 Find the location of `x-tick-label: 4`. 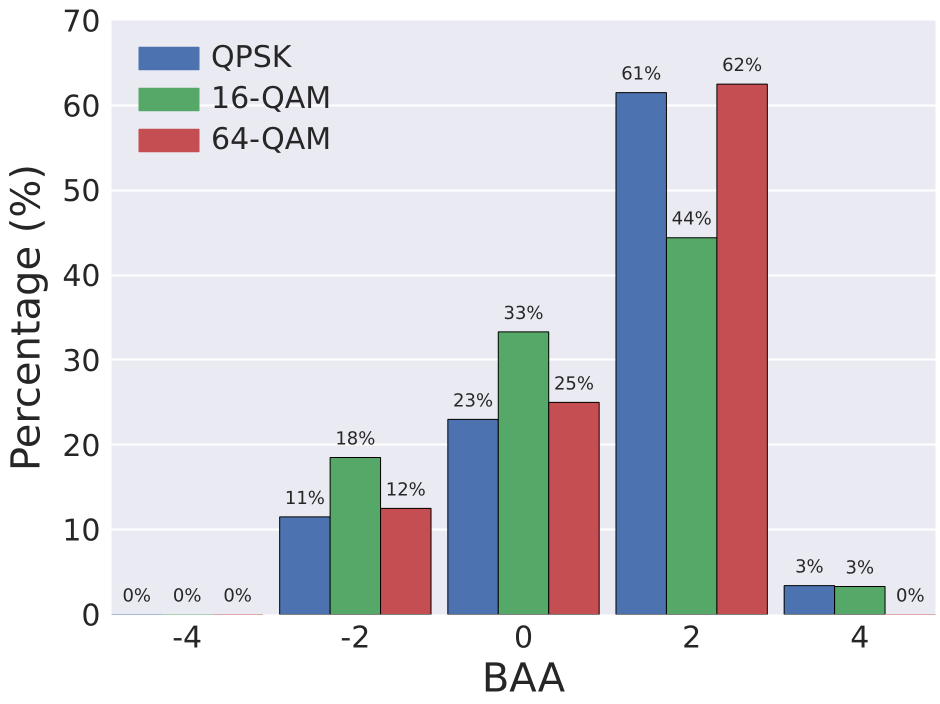

x-tick-label: 4 is located at coordinates (860, 638).